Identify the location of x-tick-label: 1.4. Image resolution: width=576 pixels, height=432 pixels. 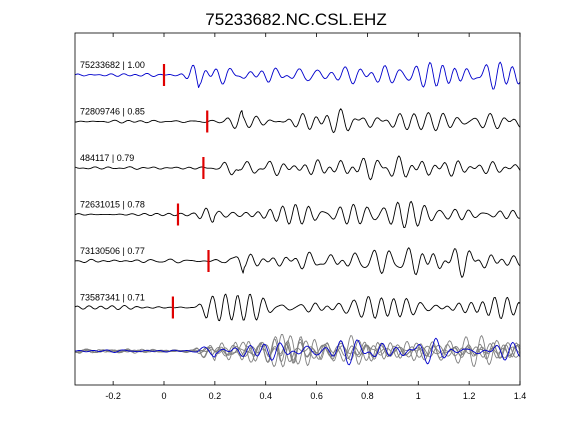
(520, 396).